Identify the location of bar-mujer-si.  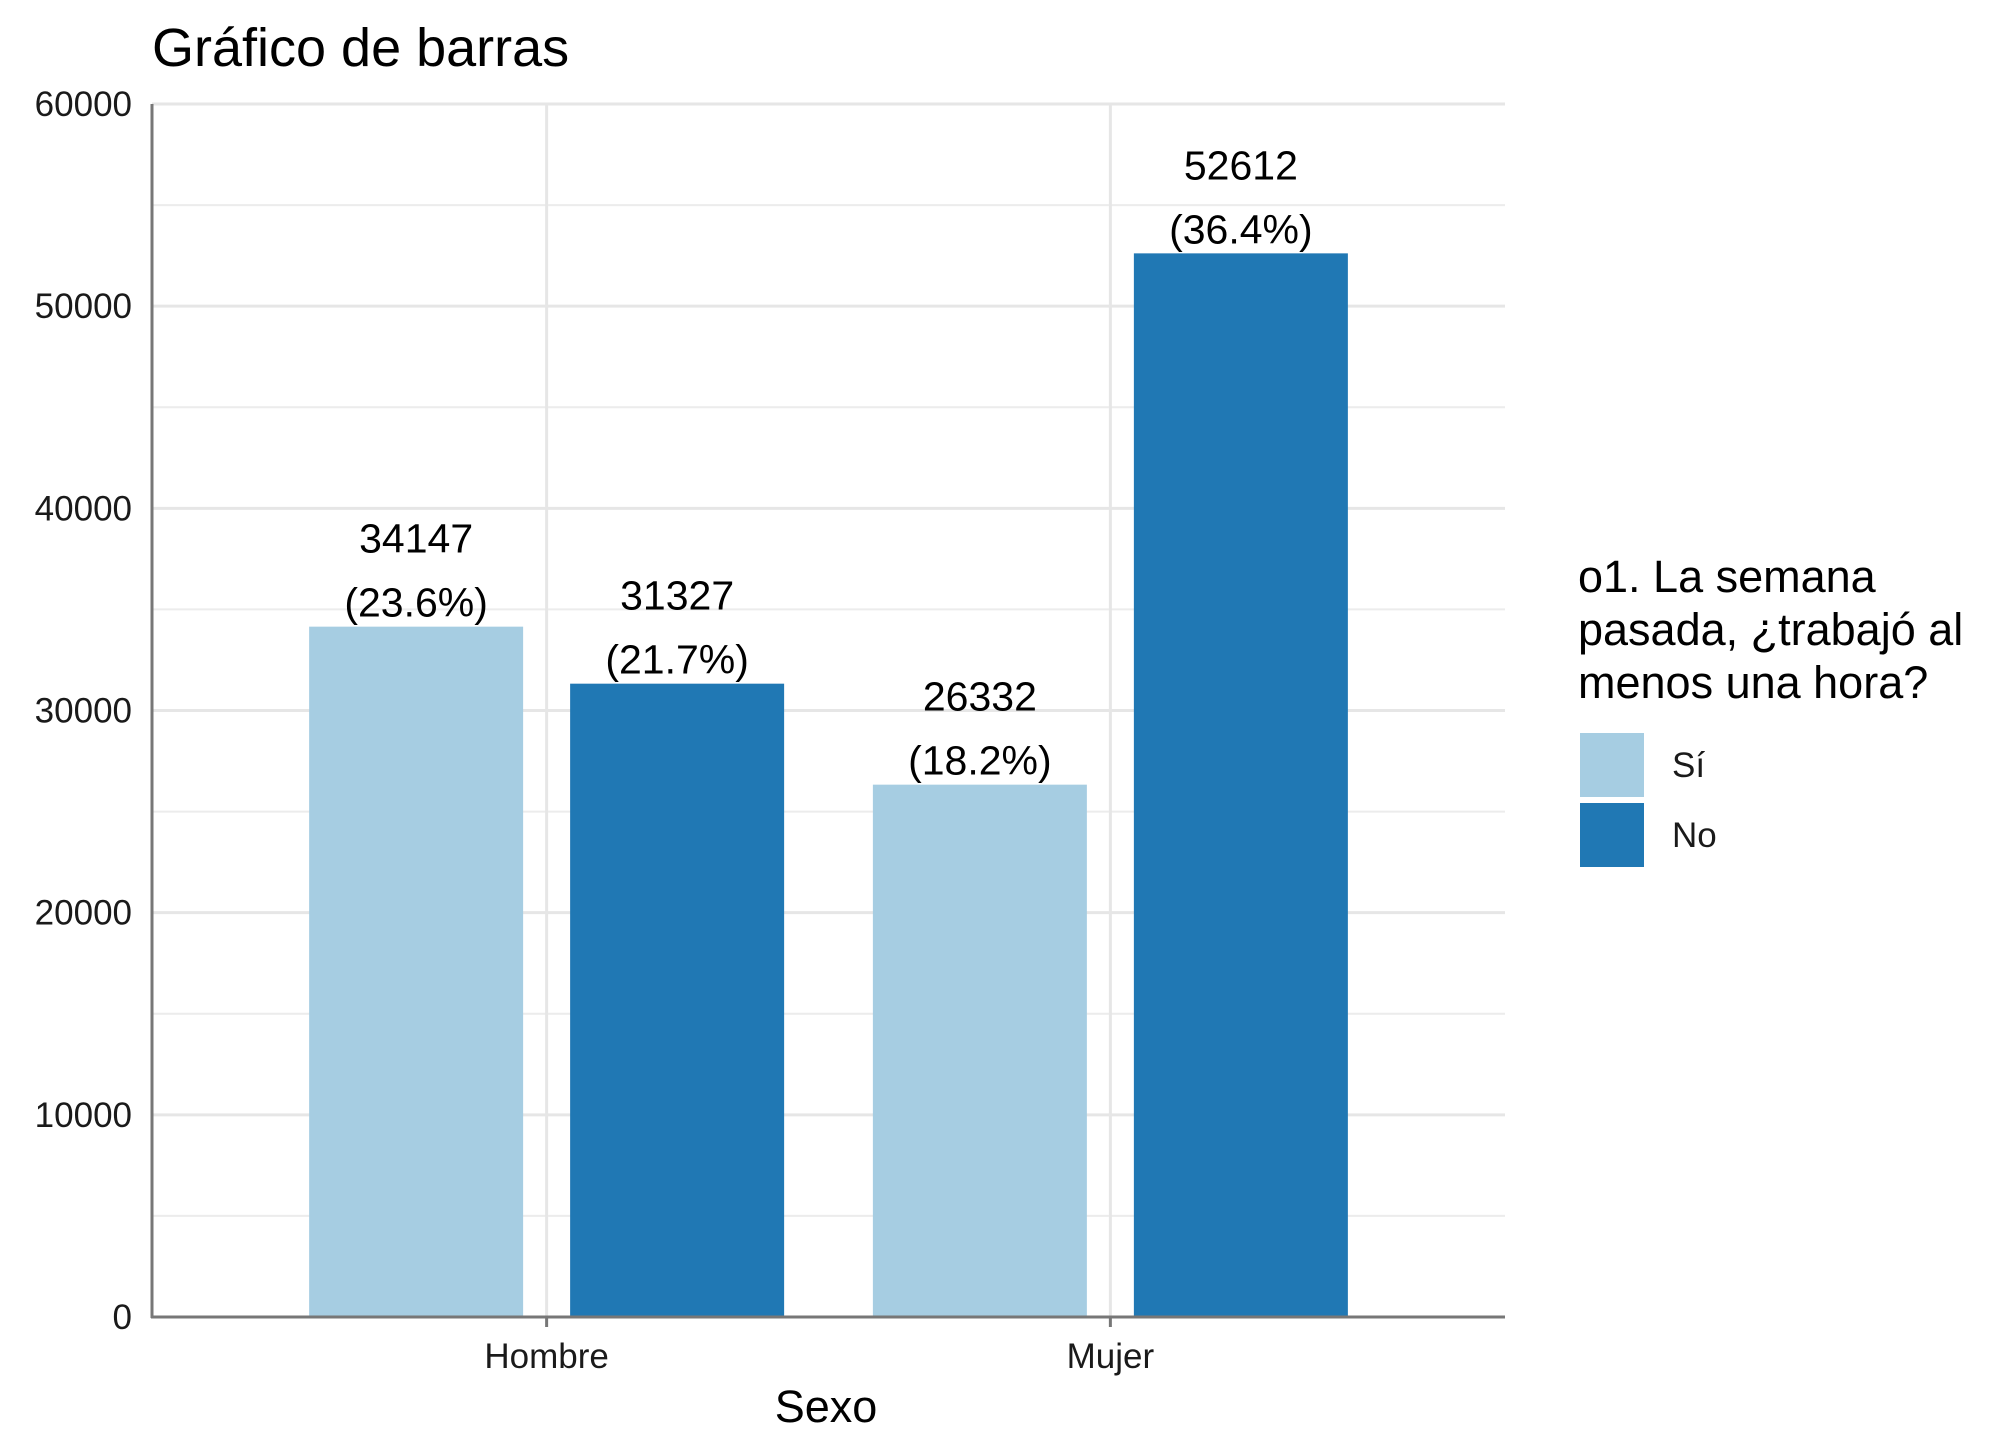
(979, 1050).